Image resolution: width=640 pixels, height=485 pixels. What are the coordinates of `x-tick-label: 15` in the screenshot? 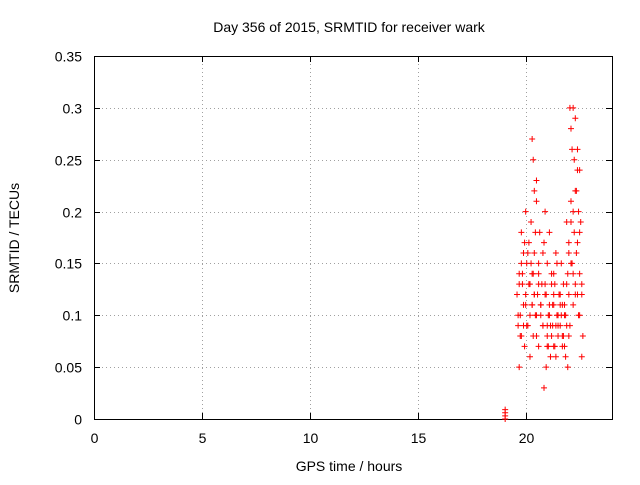 It's located at (419, 438).